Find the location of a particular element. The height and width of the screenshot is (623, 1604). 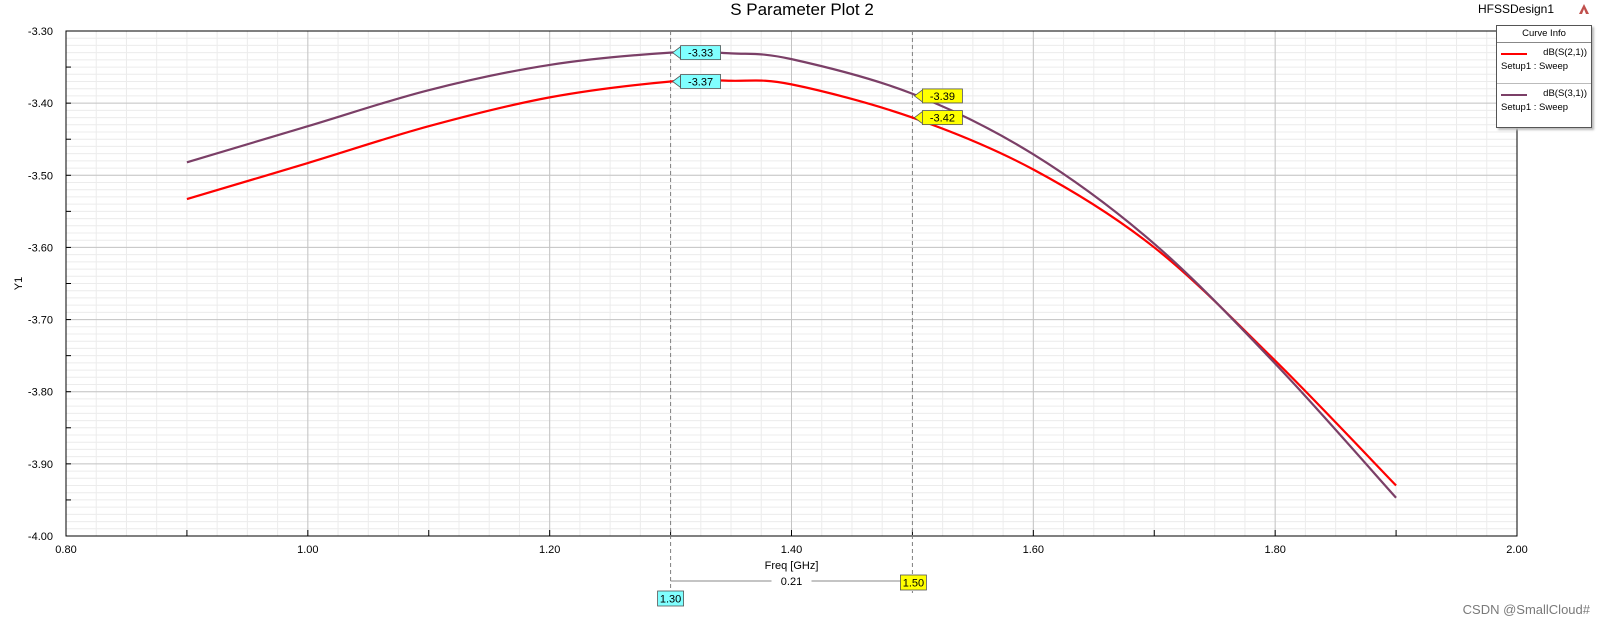

delta-label-bg is located at coordinates (791, 581).